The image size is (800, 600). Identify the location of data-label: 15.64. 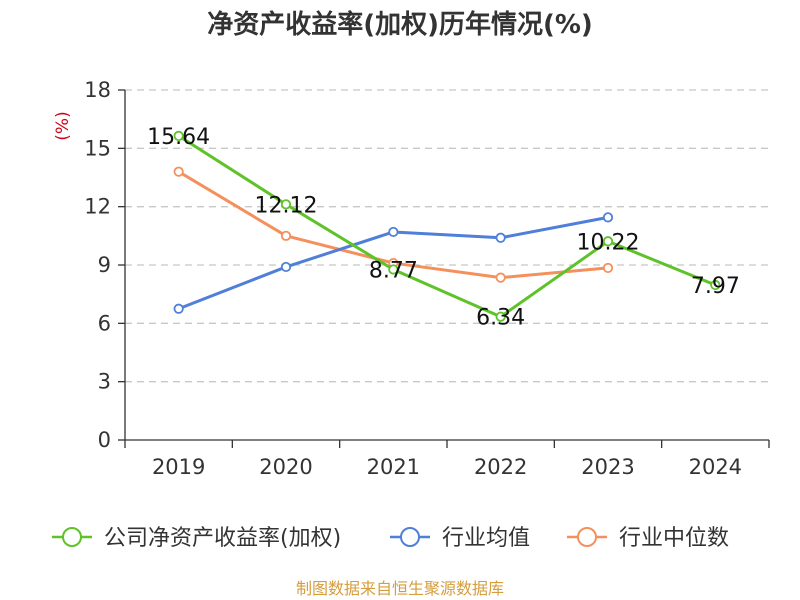
(178, 137).